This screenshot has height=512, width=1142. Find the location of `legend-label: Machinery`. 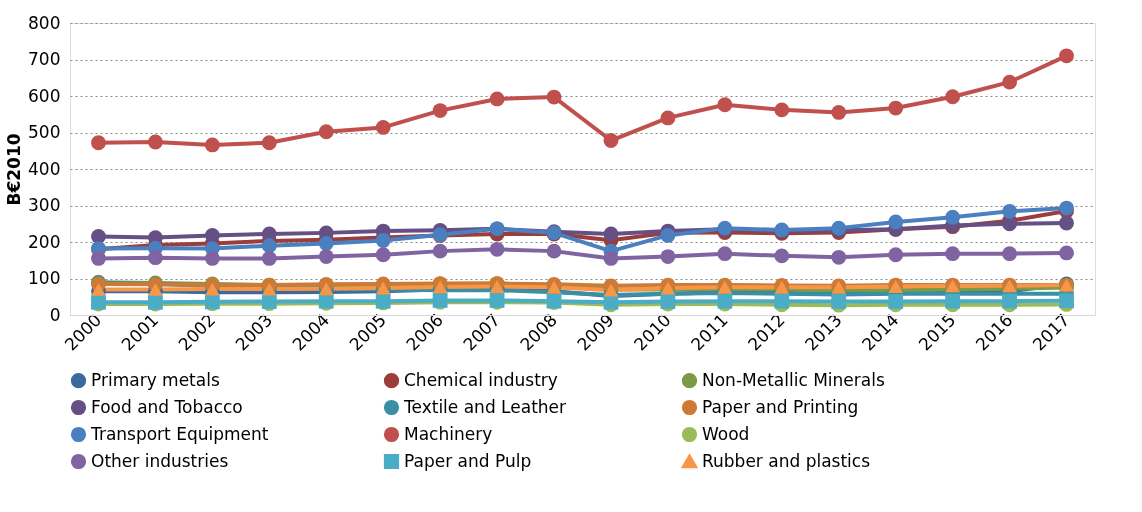

legend-label: Machinery is located at coordinates (448, 433).